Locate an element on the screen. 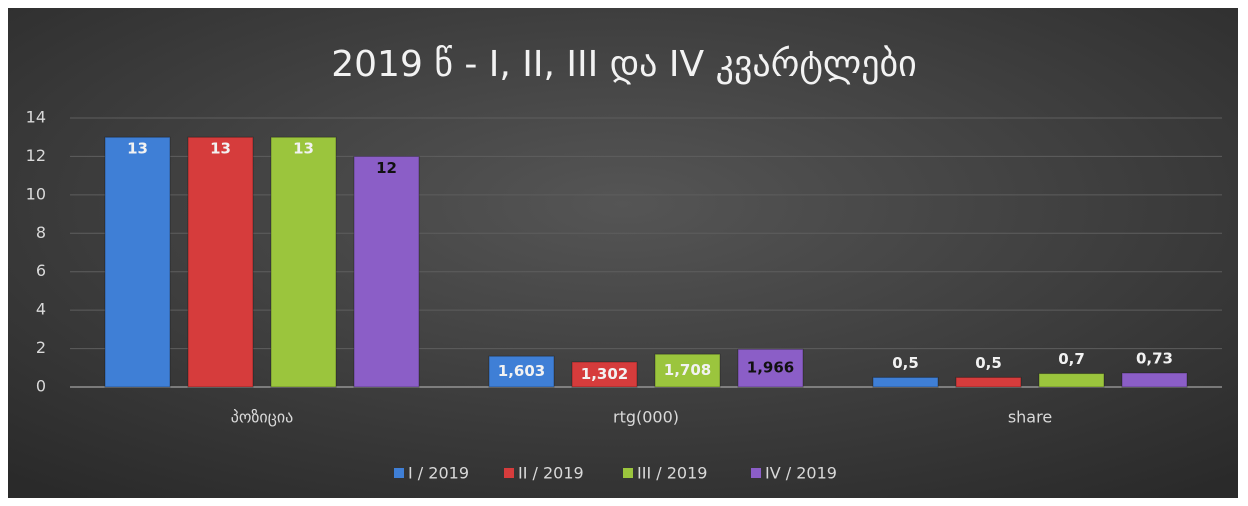 The height and width of the screenshot is (506, 1248). y-tick-label: 12 is located at coordinates (36, 155).